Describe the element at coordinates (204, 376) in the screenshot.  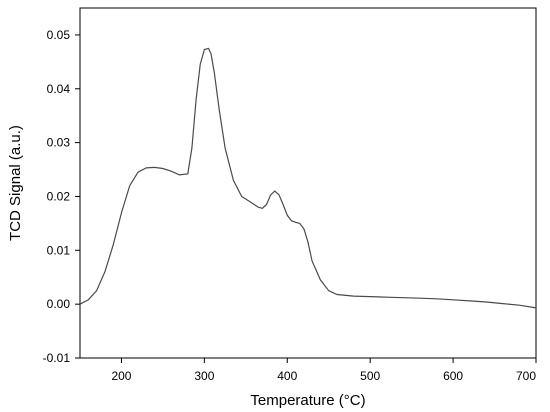
I see `x-tick-label: 300` at that location.